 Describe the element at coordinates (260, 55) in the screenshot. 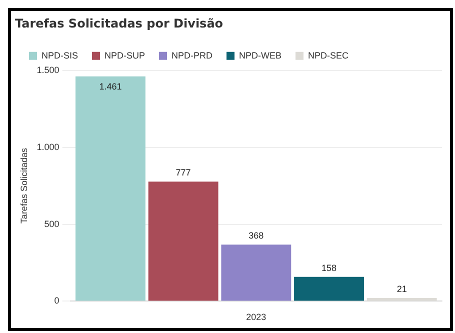

I see `legend-label: NPD-WEB` at that location.